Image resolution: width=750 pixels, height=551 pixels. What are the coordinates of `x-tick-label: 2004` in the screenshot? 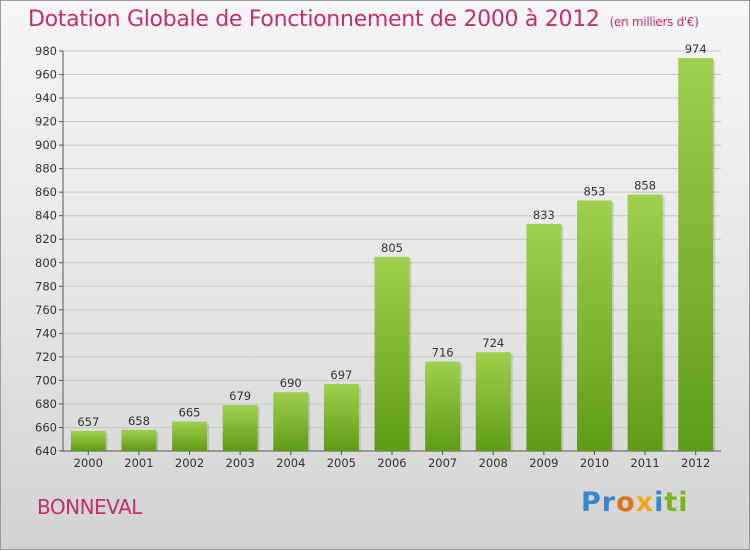 It's located at (290, 463).